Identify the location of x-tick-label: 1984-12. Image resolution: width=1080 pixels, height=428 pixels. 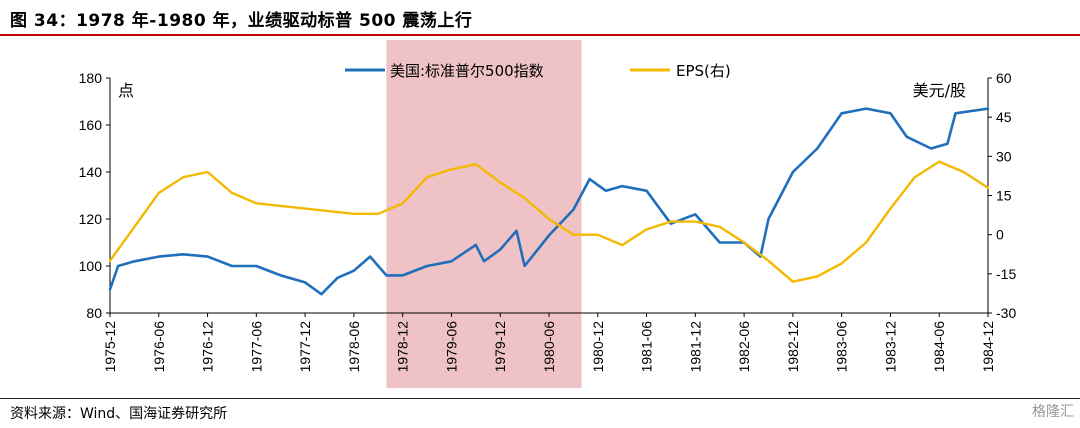
(988, 347).